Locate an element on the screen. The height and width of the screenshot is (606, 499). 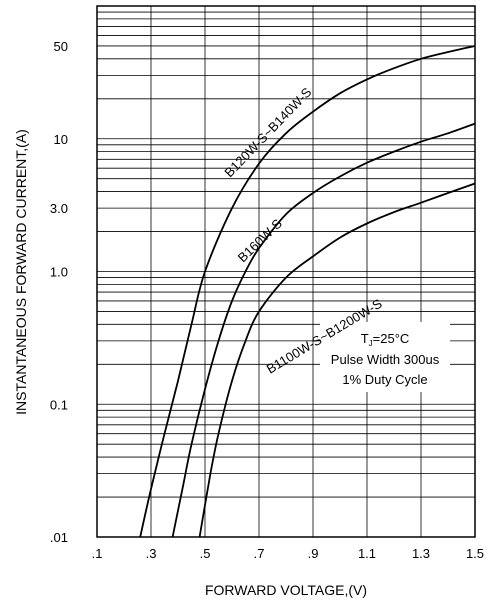
y-tick-labels: .01 0.1 1.0 3.0 10 50 is located at coordinates (59, 292).